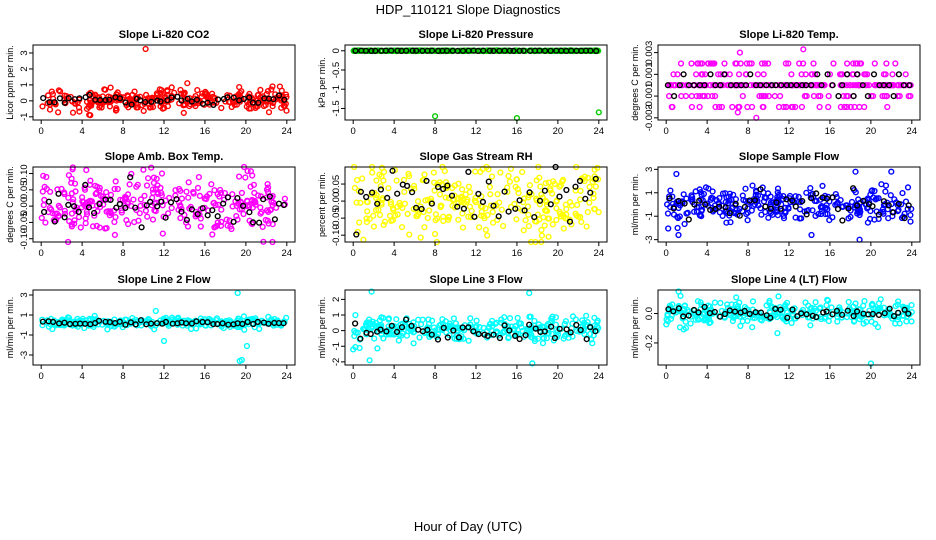 This screenshot has width=936, height=540. Describe the element at coordinates (475, 157) in the screenshot. I see `panel-title: Slope Gas Stream RH` at that location.